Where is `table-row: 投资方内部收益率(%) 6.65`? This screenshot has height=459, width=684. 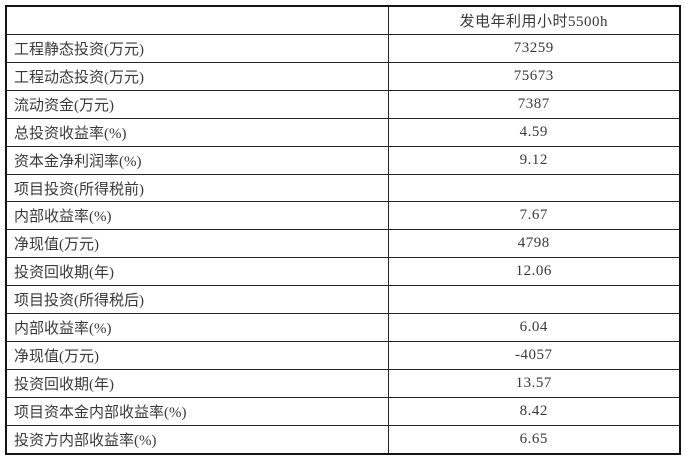 table-row: 投资方内部收益率(%) 6.65 is located at coordinates (343, 439).